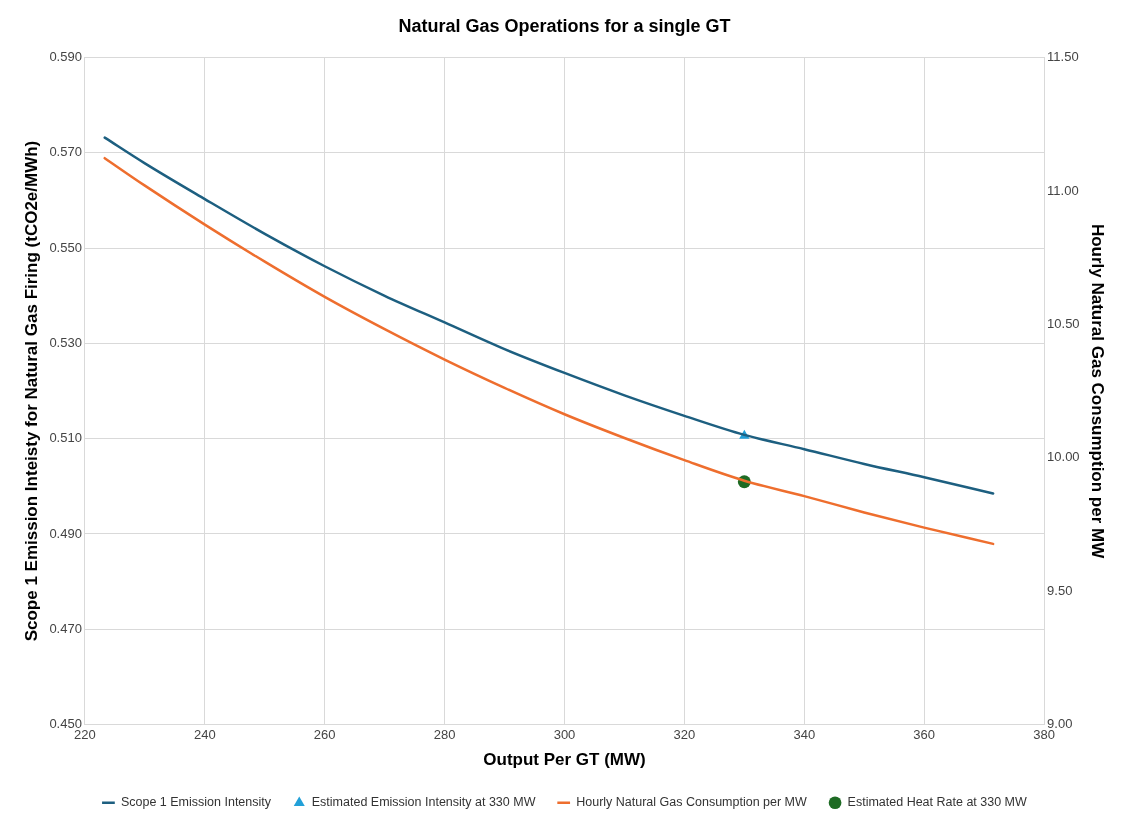  Describe the element at coordinates (1063, 457) in the screenshot. I see `y2-tick-label: 10.00` at that location.